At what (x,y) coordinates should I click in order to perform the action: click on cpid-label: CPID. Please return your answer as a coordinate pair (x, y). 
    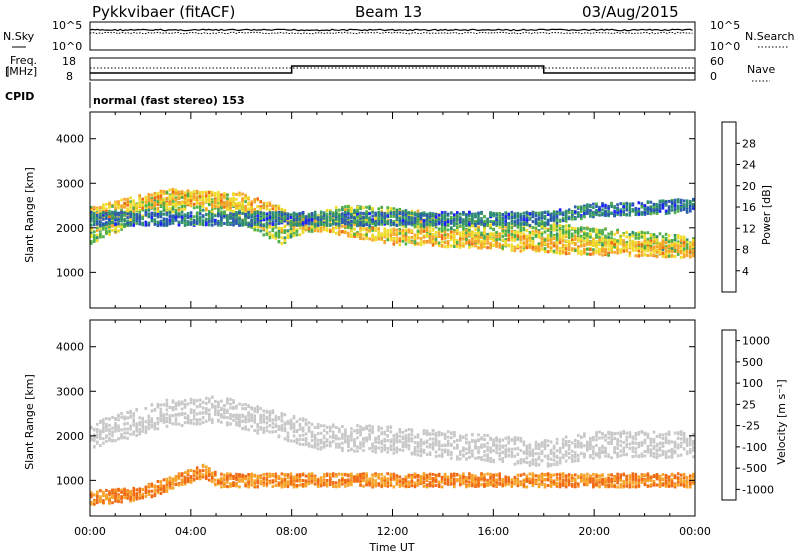
    Looking at the image, I should click on (19, 96).